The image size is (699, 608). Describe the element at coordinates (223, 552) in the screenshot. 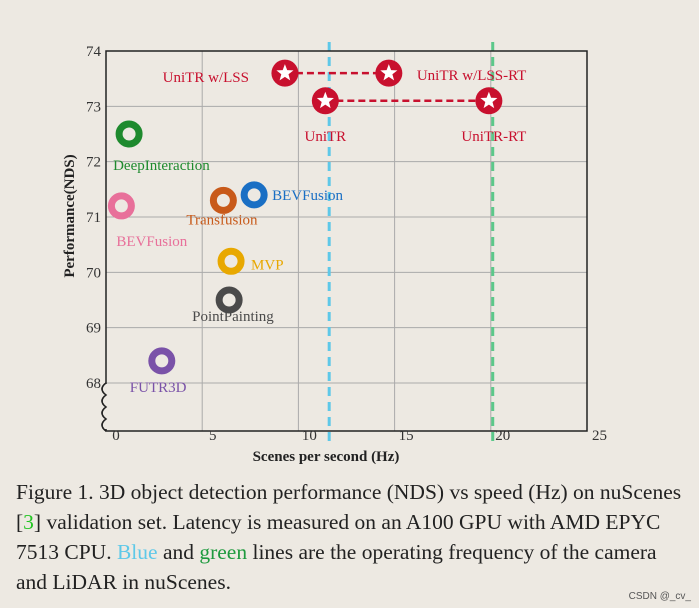

I see `caption-green-word: green` at that location.